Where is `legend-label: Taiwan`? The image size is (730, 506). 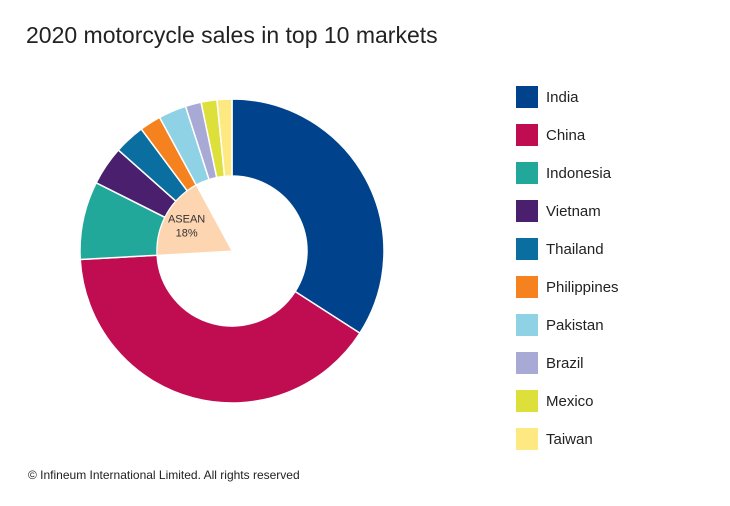 legend-label: Taiwan is located at coordinates (569, 439).